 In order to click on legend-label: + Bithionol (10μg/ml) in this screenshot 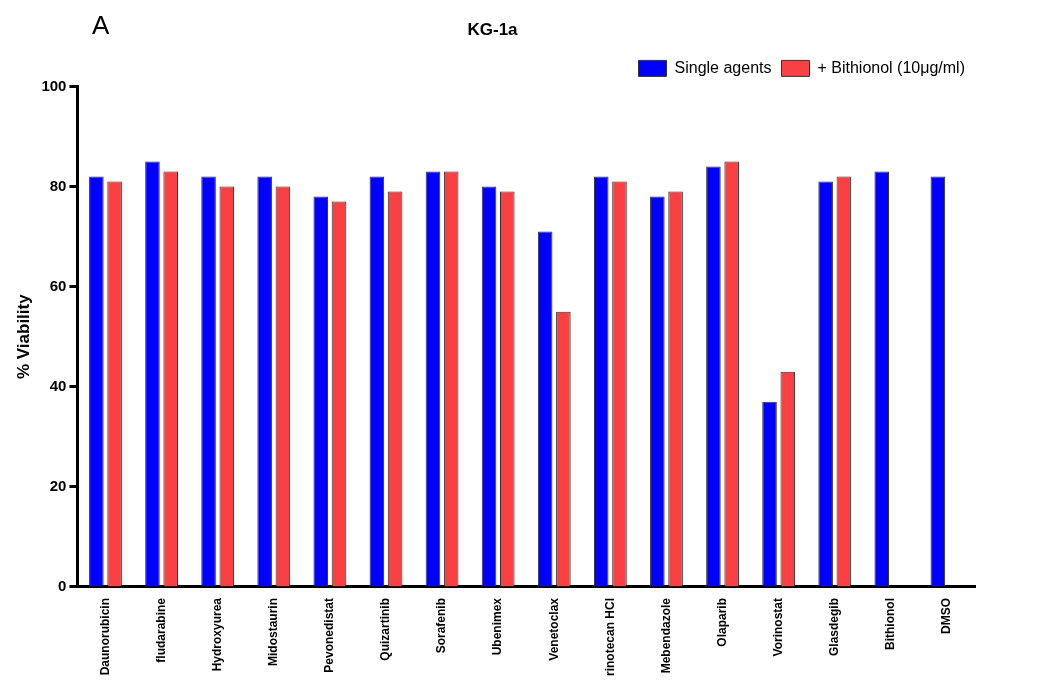, I will do `click(891, 67)`.